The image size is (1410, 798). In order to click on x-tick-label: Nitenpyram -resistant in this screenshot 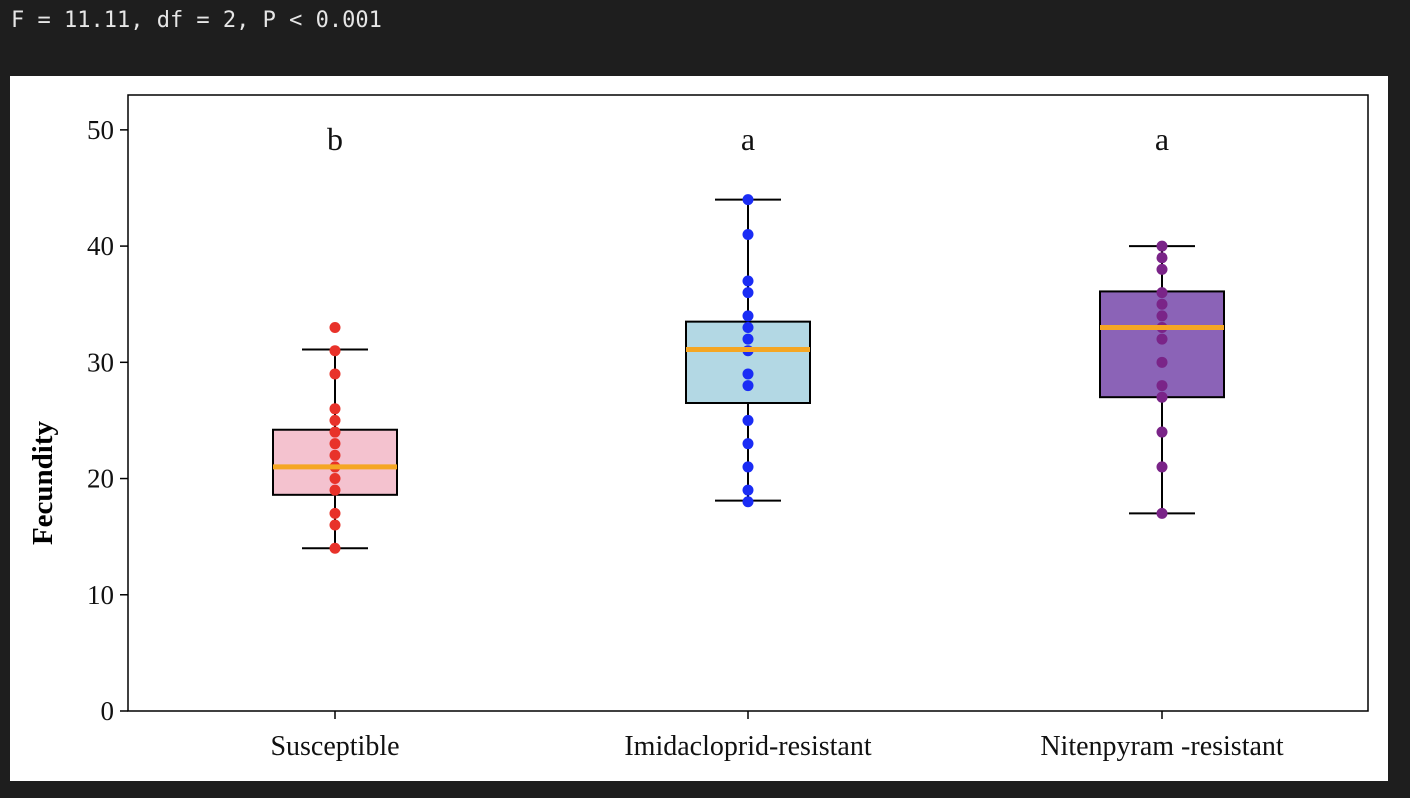, I will do `click(1162, 746)`.